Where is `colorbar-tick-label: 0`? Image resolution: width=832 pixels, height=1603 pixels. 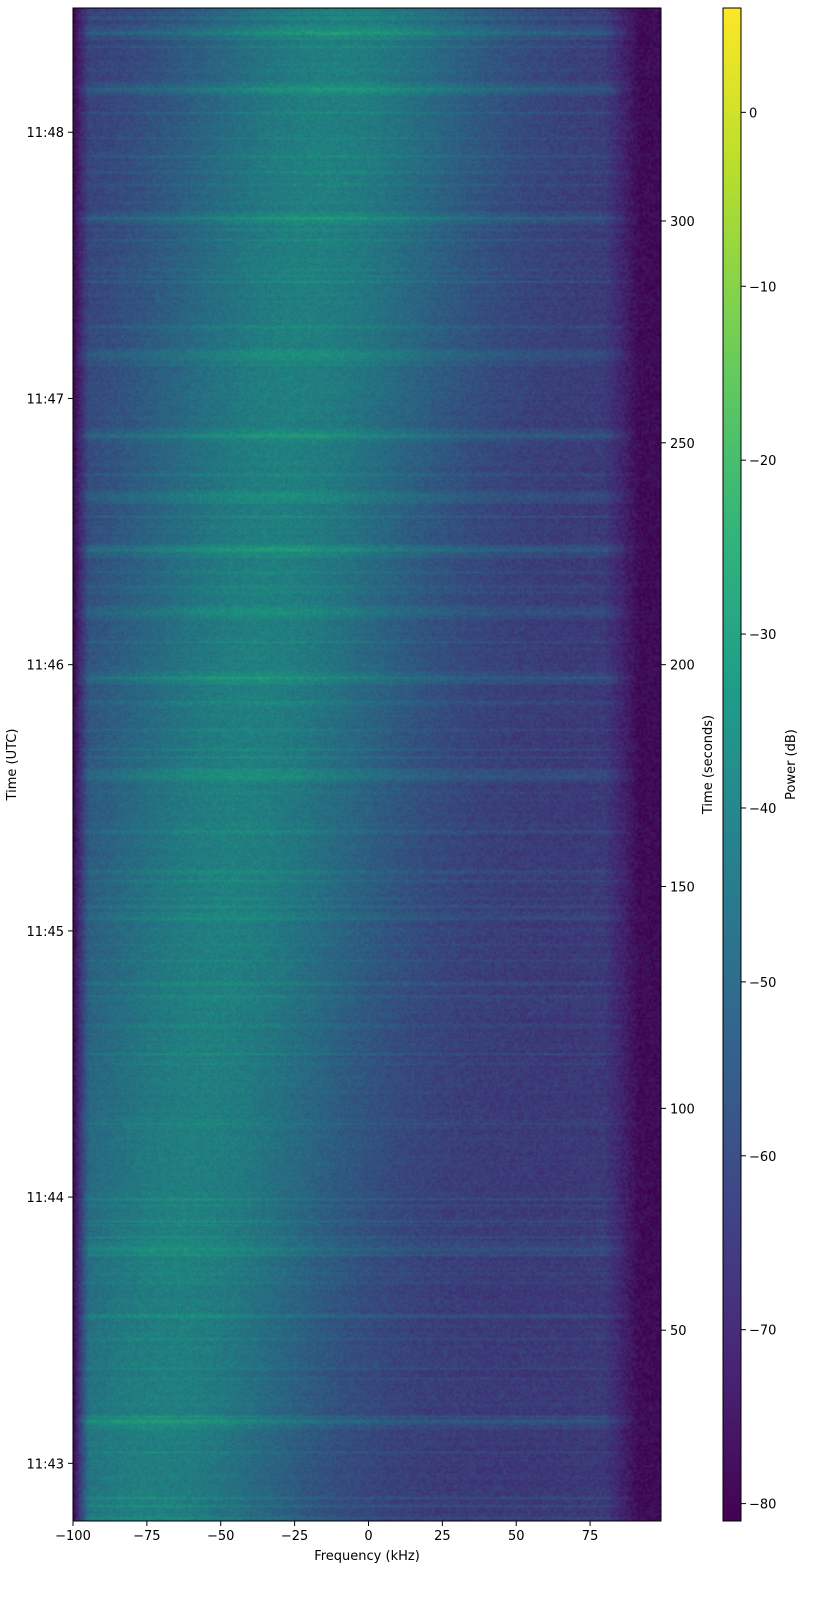
colorbar-tick-label: 0 is located at coordinates (753, 113).